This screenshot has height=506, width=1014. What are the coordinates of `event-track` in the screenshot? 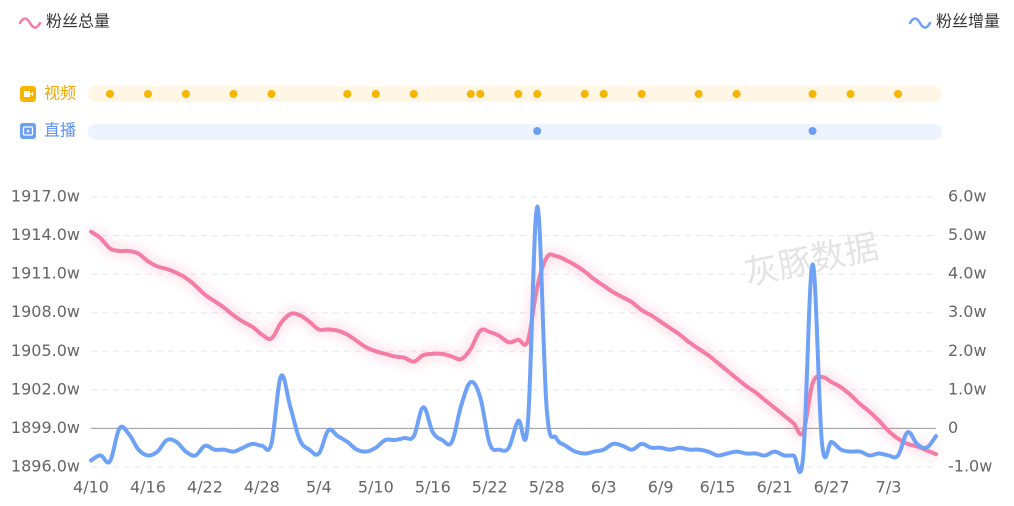 It's located at (515, 132).